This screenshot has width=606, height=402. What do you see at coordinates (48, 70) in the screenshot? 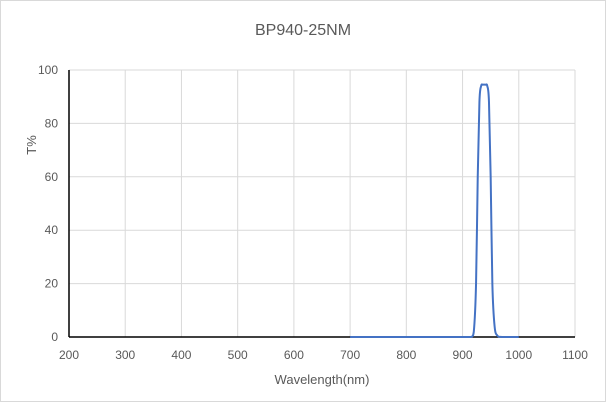
I see `y-tick-label: 100` at bounding box center [48, 70].